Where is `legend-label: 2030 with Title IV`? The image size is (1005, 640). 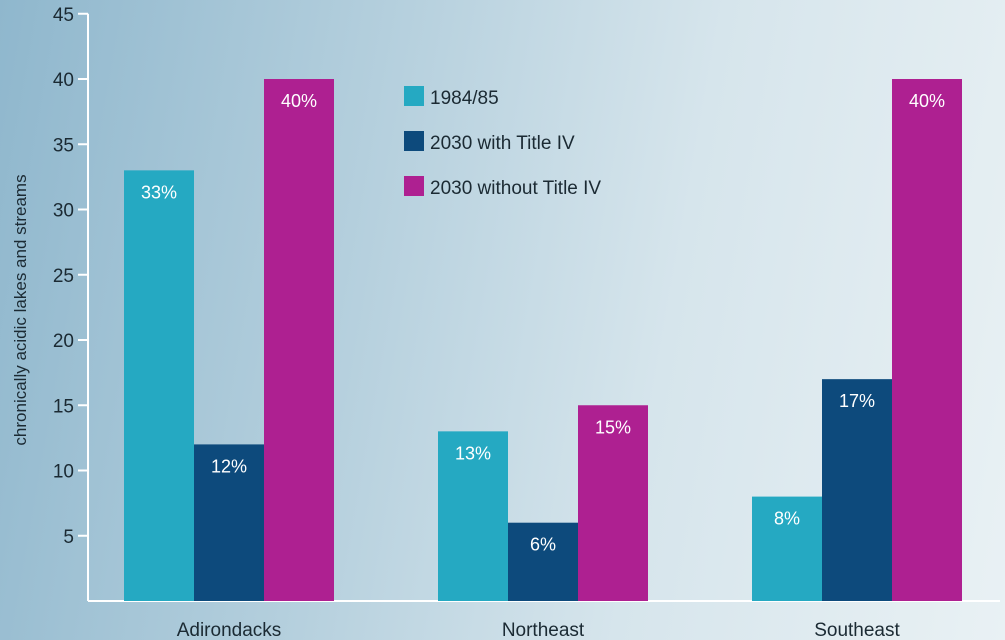 legend-label: 2030 with Title IV is located at coordinates (502, 143).